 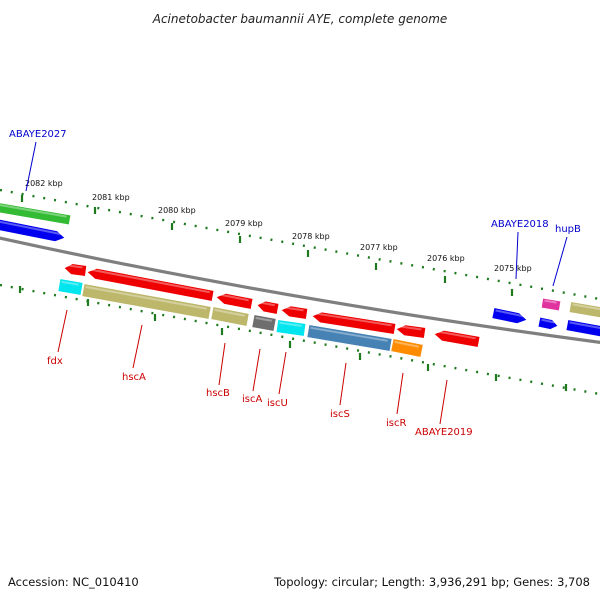 I want to click on kbp-tick-label: 2082 kbp, so click(x=44, y=183).